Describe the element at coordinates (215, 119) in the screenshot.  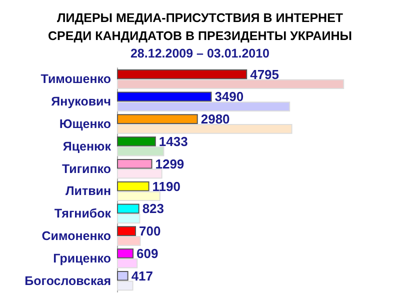
I see `data-label: 2980` at that location.